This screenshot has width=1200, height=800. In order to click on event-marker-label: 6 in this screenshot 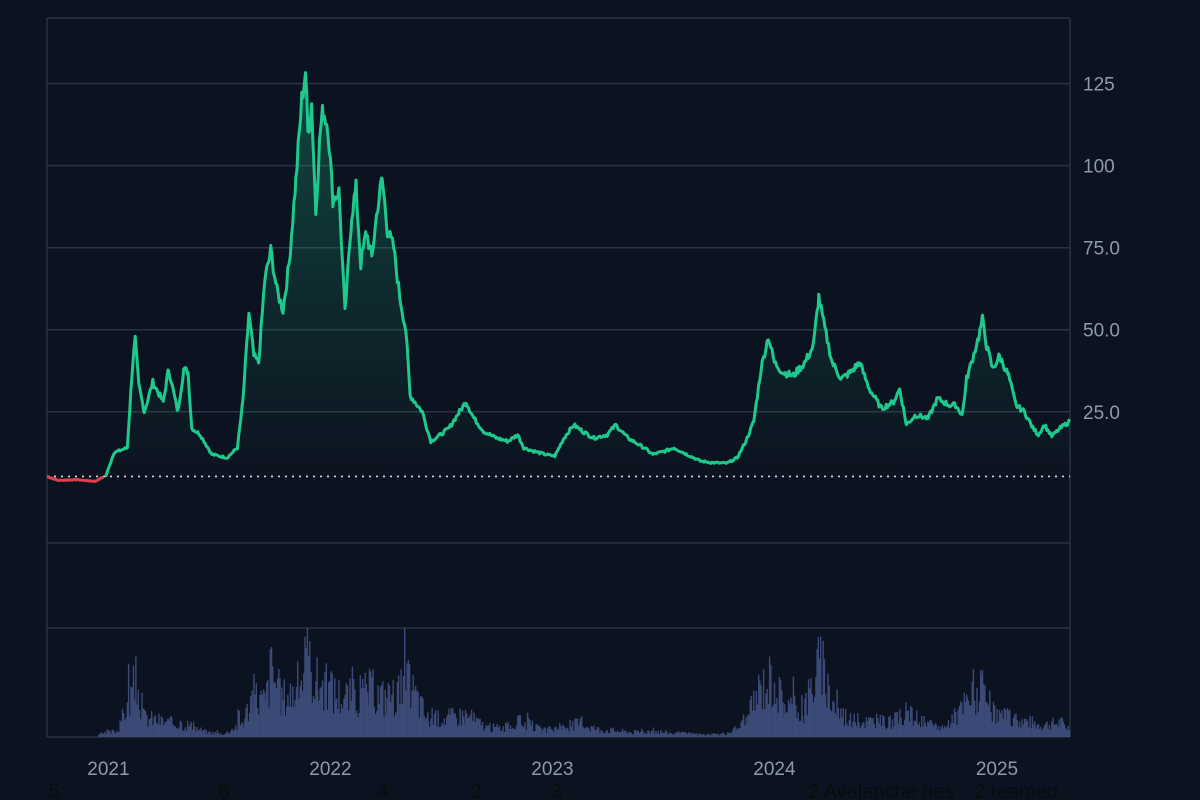, I will do `click(224, 790)`.